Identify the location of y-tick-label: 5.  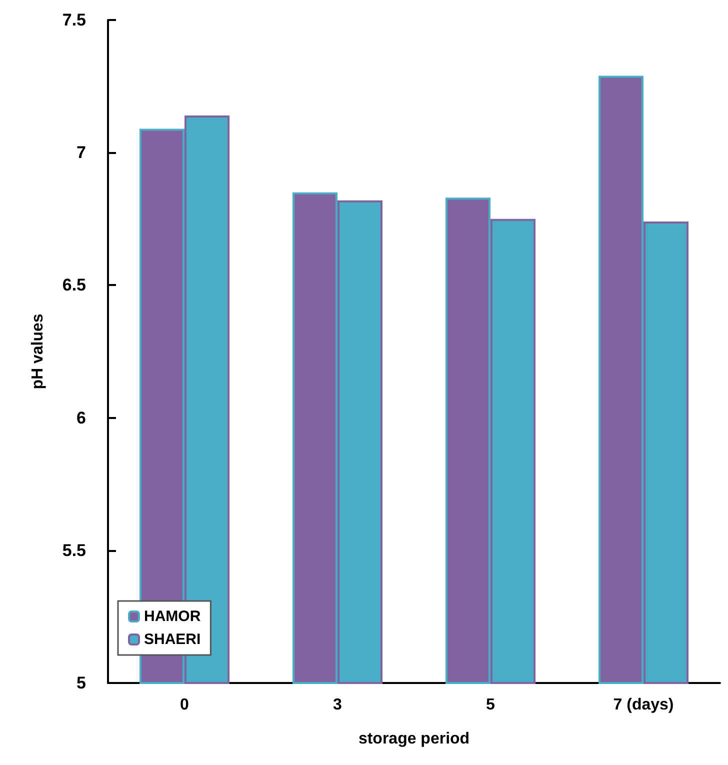
(81, 683).